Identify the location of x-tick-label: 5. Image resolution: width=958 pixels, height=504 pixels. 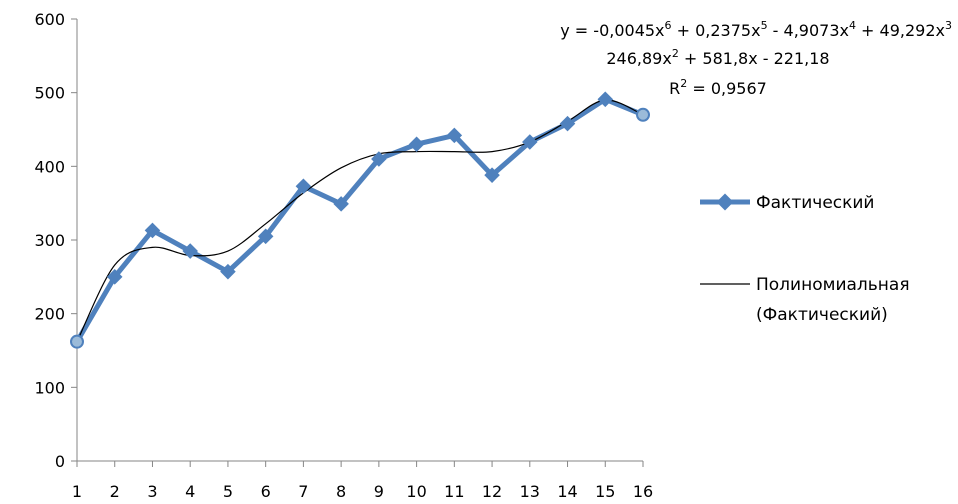
(228, 491).